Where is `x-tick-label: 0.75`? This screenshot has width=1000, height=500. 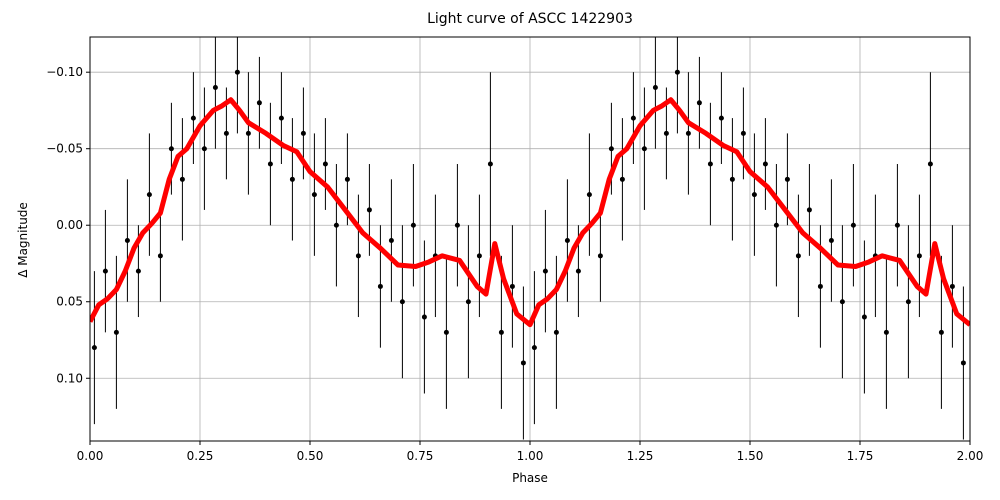 x-tick-label: 0.75 is located at coordinates (420, 456).